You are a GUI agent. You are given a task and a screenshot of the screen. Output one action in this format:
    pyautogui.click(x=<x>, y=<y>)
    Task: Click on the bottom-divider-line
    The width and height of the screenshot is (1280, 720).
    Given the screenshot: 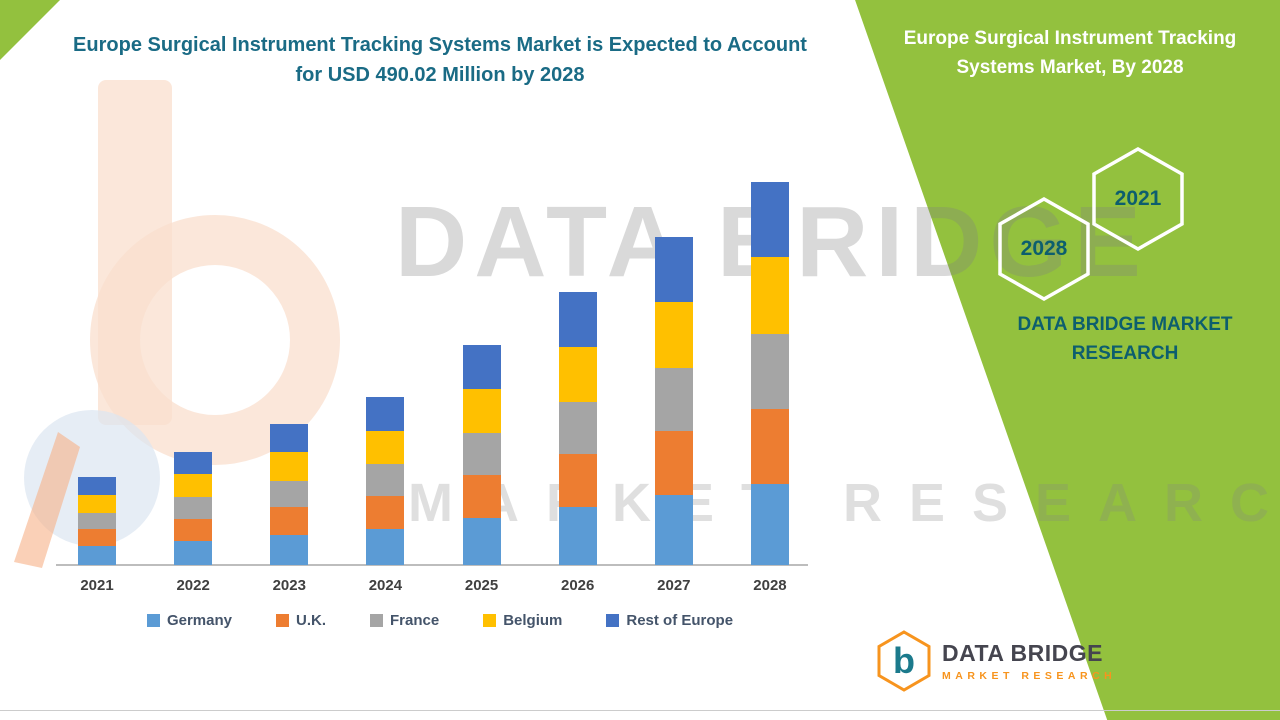 What is the action you would take?
    pyautogui.click(x=640, y=710)
    